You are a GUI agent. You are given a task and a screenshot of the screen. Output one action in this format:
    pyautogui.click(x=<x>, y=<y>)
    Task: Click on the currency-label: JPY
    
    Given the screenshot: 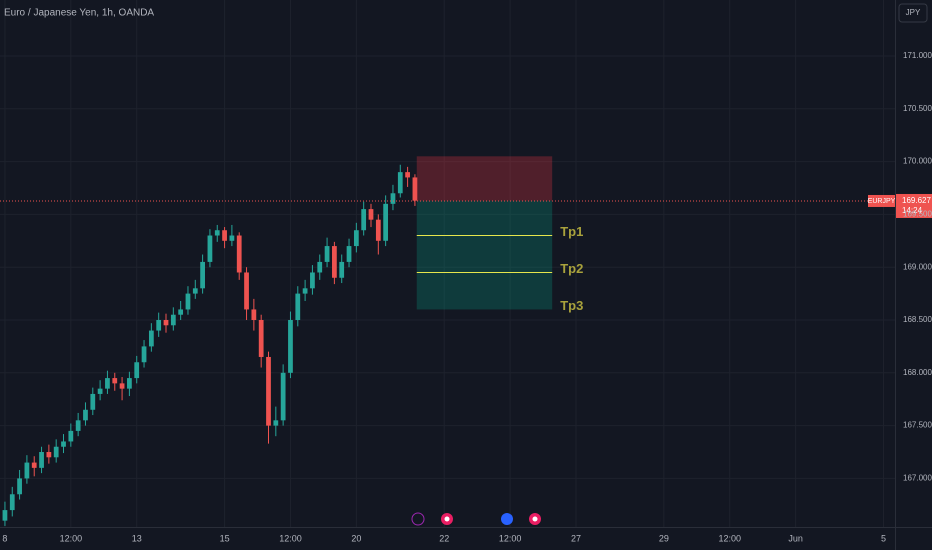 What is the action you would take?
    pyautogui.click(x=913, y=12)
    